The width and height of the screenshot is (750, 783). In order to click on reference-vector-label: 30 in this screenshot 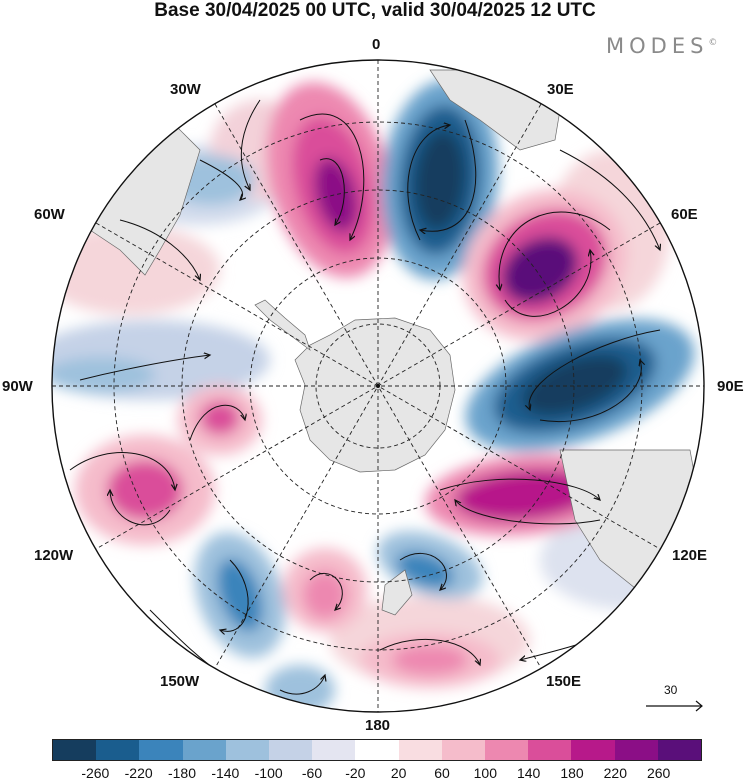, I will do `click(671, 690)`.